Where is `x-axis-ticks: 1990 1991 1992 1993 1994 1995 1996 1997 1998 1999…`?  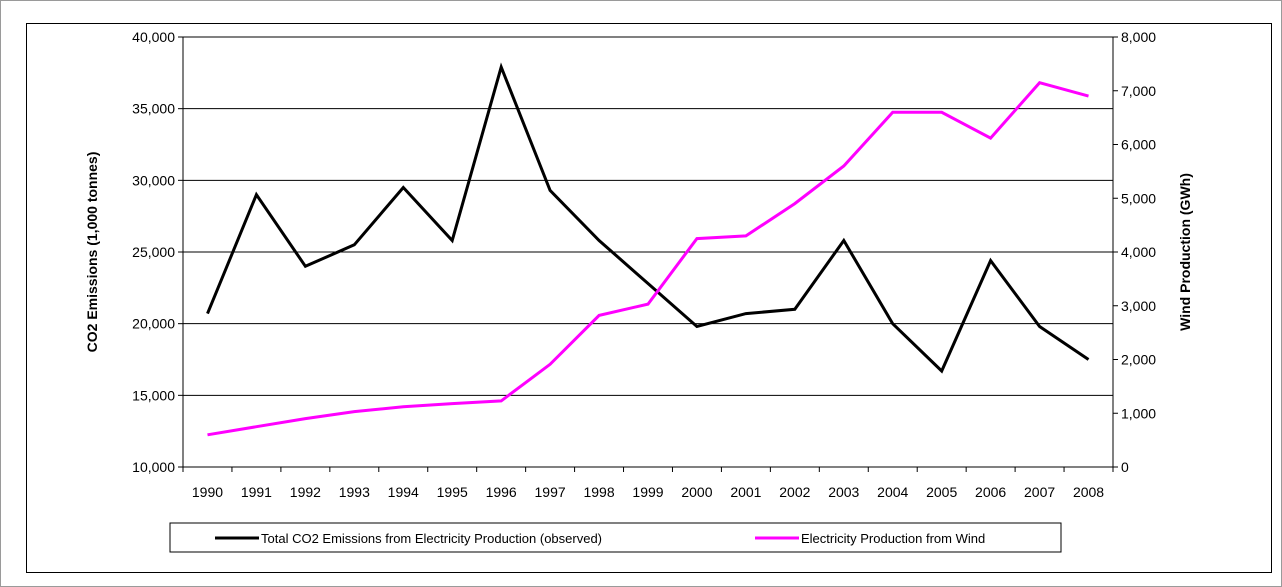
x-axis-ticks: 1990 1991 1992 1993 1994 1995 1996 1997 1998 1999… is located at coordinates (648, 483).